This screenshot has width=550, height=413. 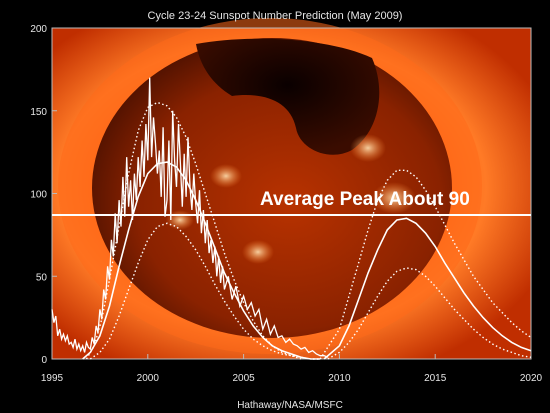 I want to click on y-tick-label: 50, so click(x=42, y=277).